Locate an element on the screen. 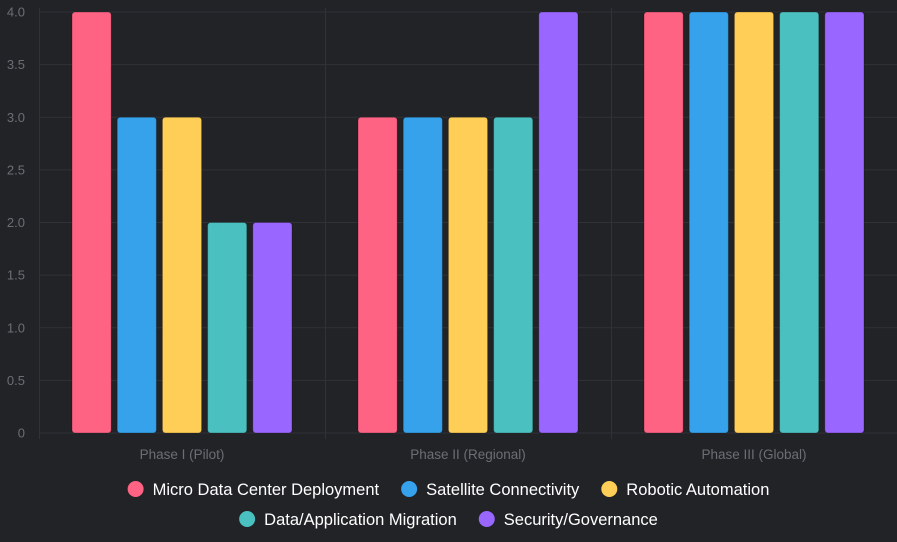 The width and height of the screenshot is (897, 542). legend-label: Data/Application Migration is located at coordinates (360, 520).